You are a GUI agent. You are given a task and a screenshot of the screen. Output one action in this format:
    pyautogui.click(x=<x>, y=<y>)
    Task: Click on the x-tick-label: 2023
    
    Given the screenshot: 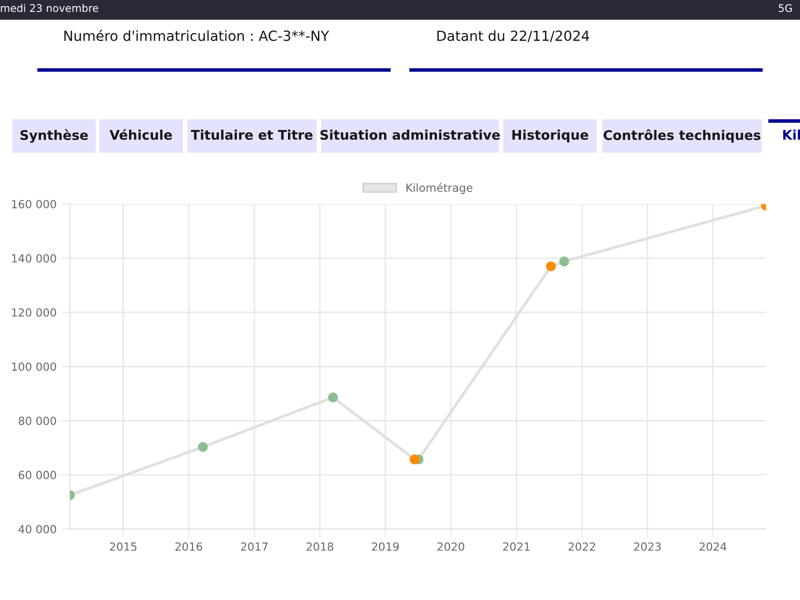 What is the action you would take?
    pyautogui.click(x=647, y=546)
    